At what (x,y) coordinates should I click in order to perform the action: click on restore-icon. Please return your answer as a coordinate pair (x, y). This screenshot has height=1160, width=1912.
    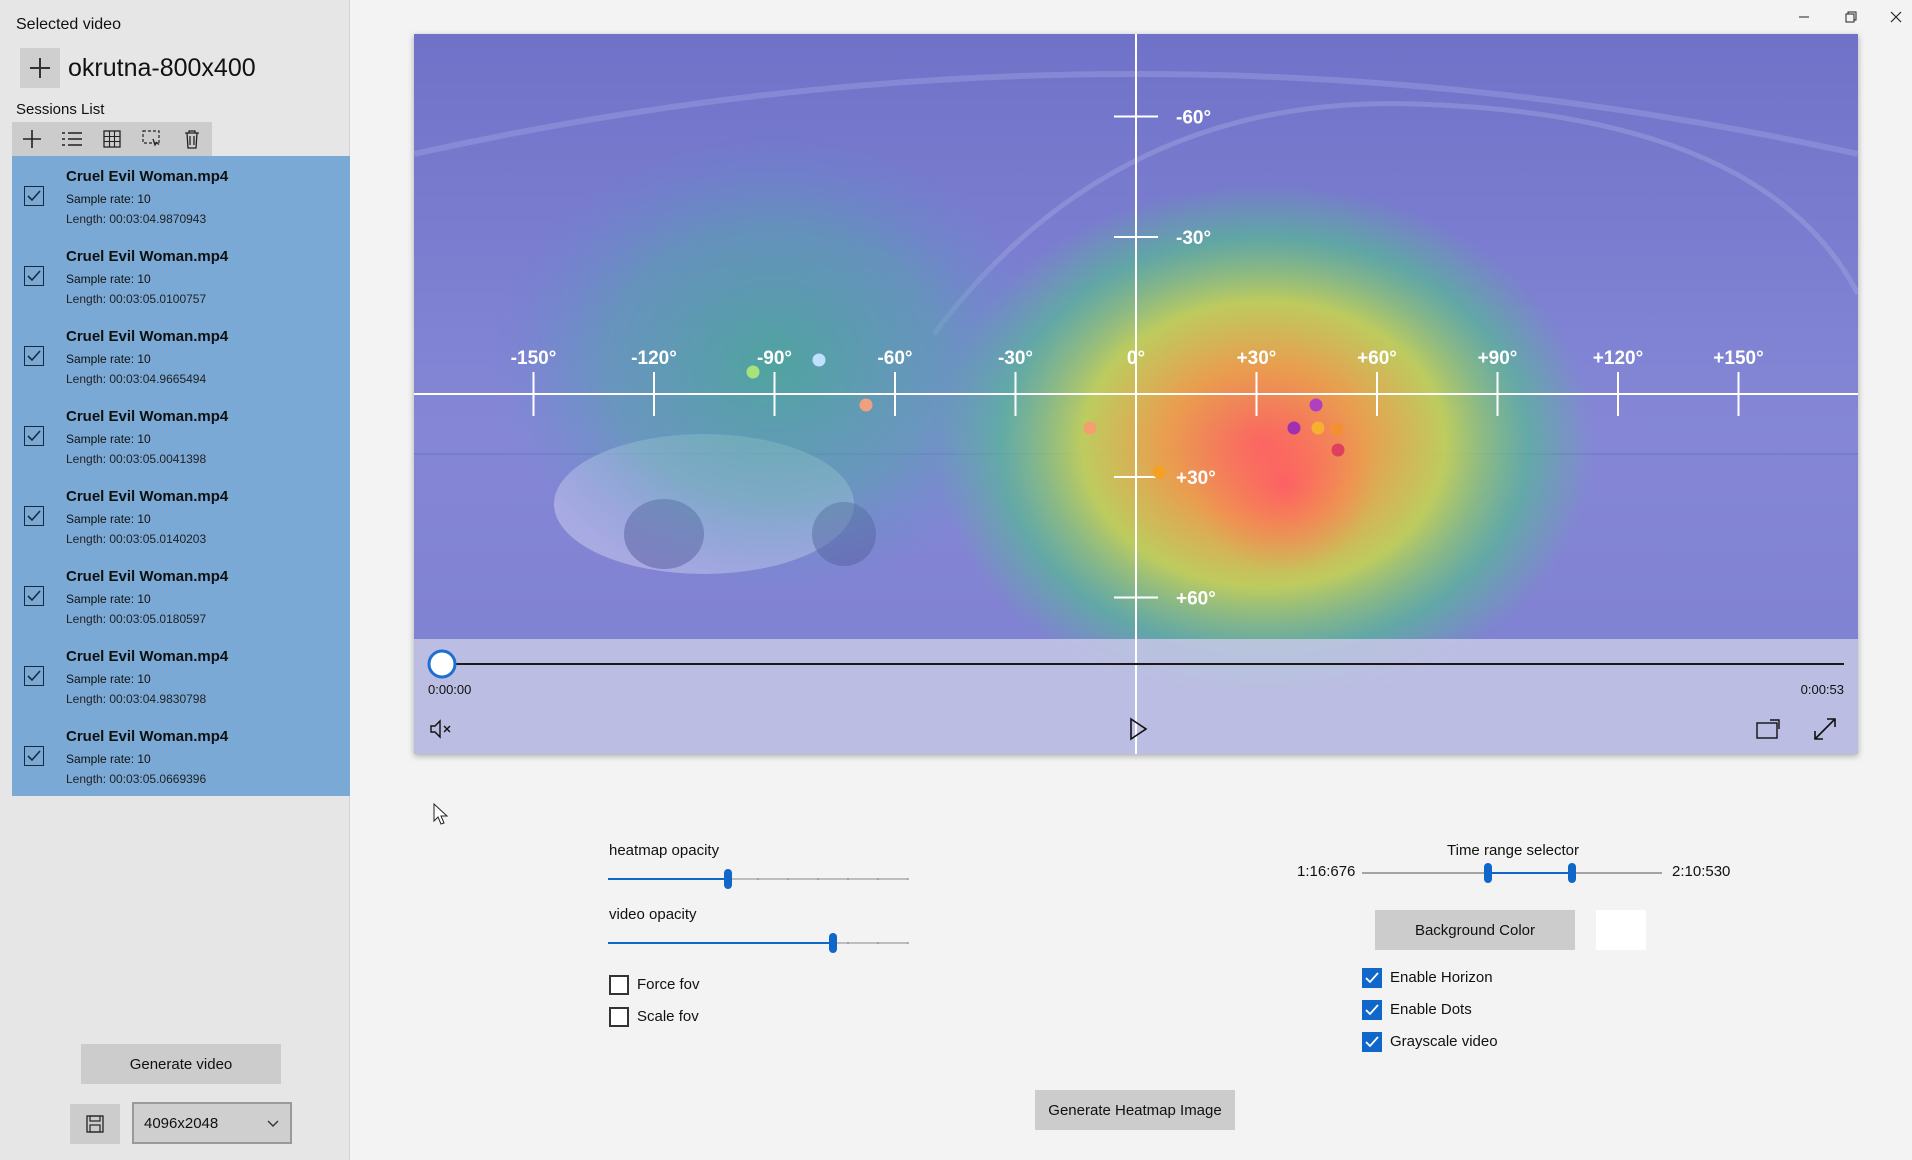
    Looking at the image, I should click on (1851, 17).